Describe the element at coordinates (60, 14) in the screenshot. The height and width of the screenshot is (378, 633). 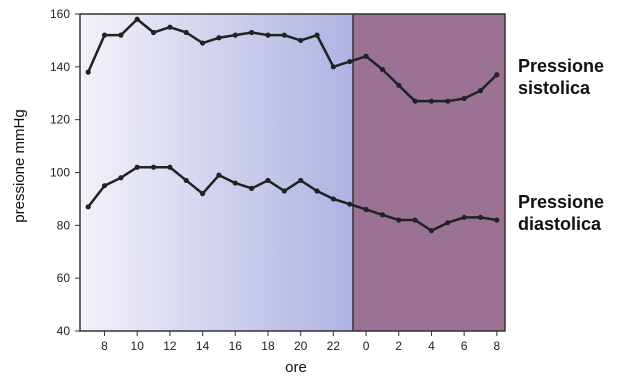
I see `y-tick-label: 160` at that location.